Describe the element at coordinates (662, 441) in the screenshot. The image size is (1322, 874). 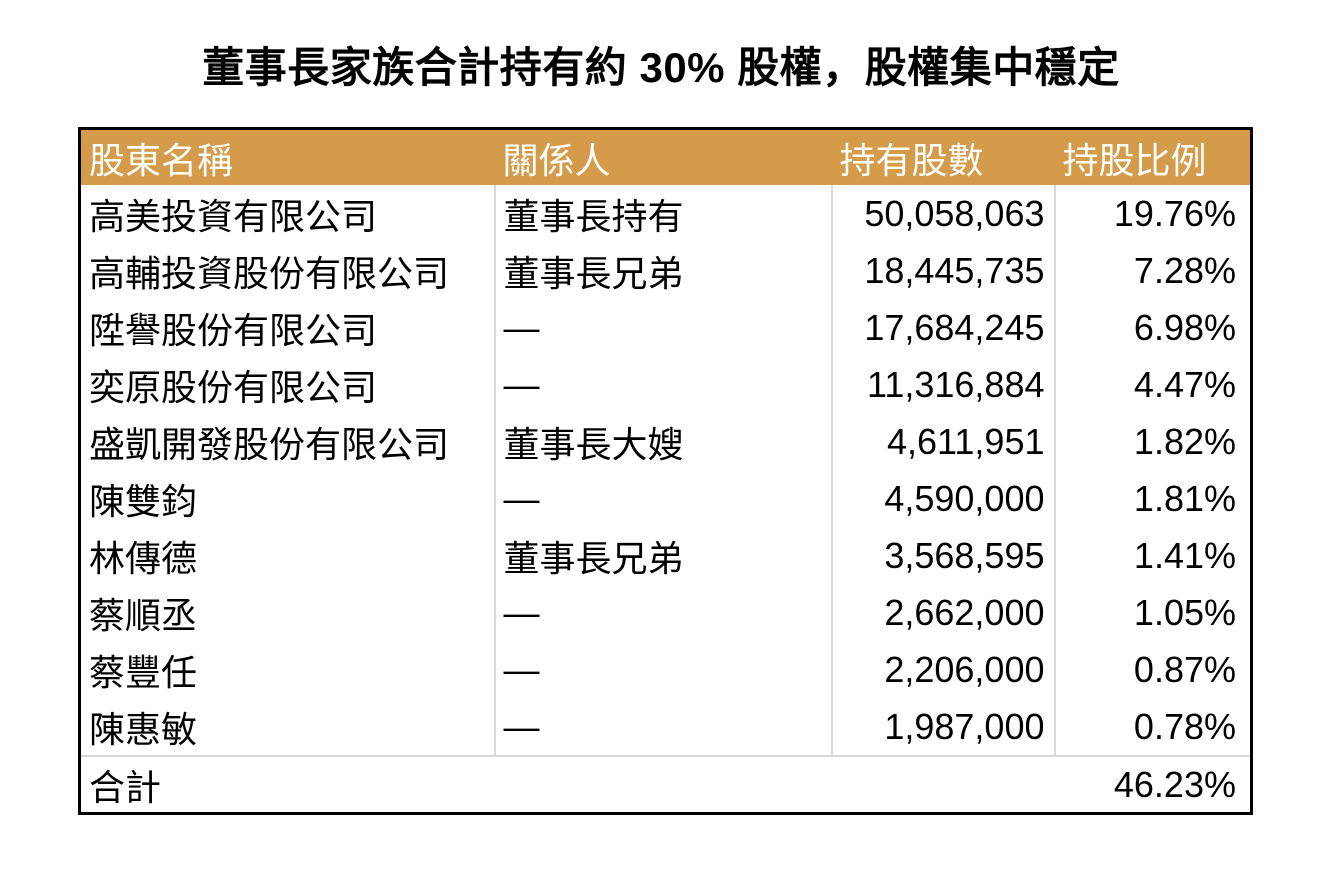
I see `relation-cell: 董事長大嫂` at that location.